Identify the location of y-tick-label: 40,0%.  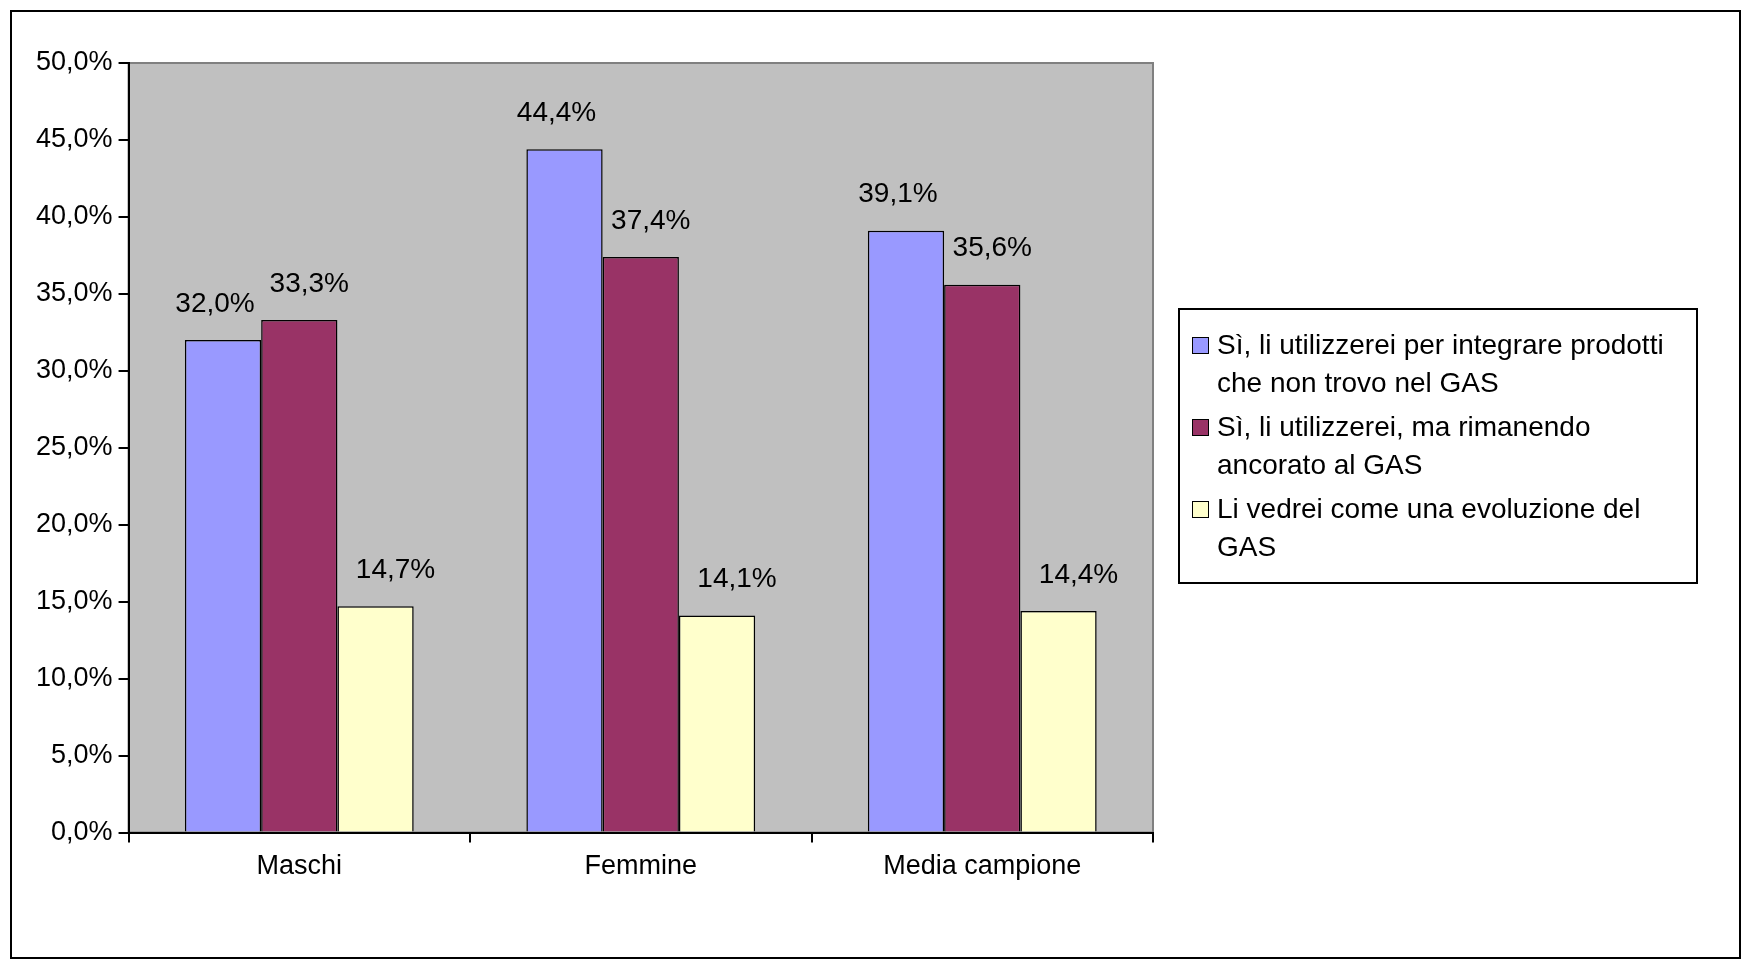
(74, 215).